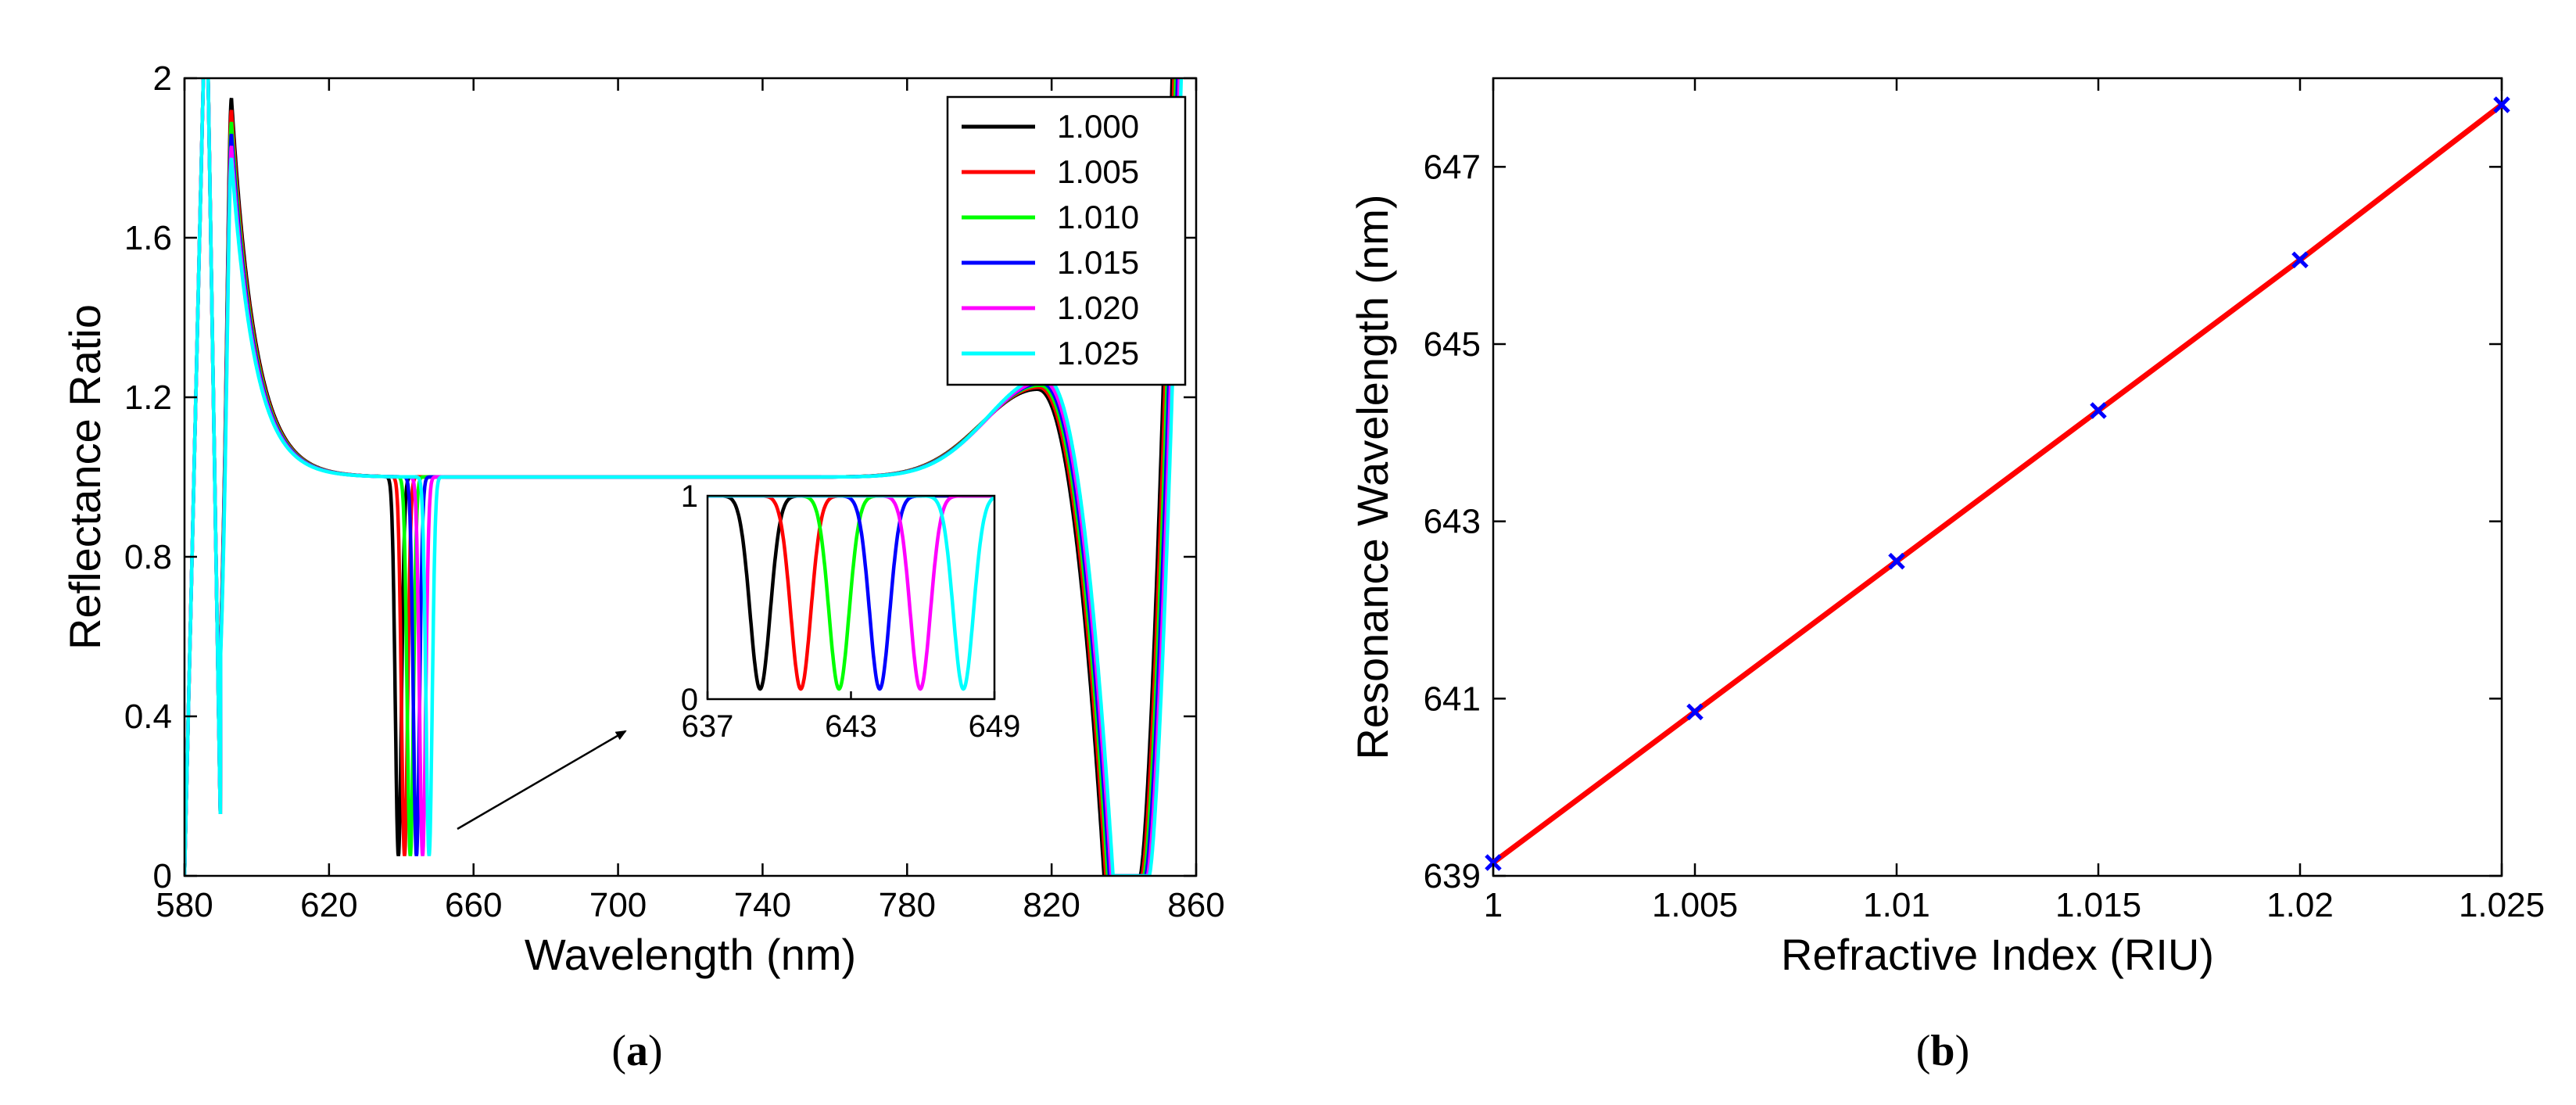  What do you see at coordinates (162, 876) in the screenshot?
I see `y-tick-label: 0` at bounding box center [162, 876].